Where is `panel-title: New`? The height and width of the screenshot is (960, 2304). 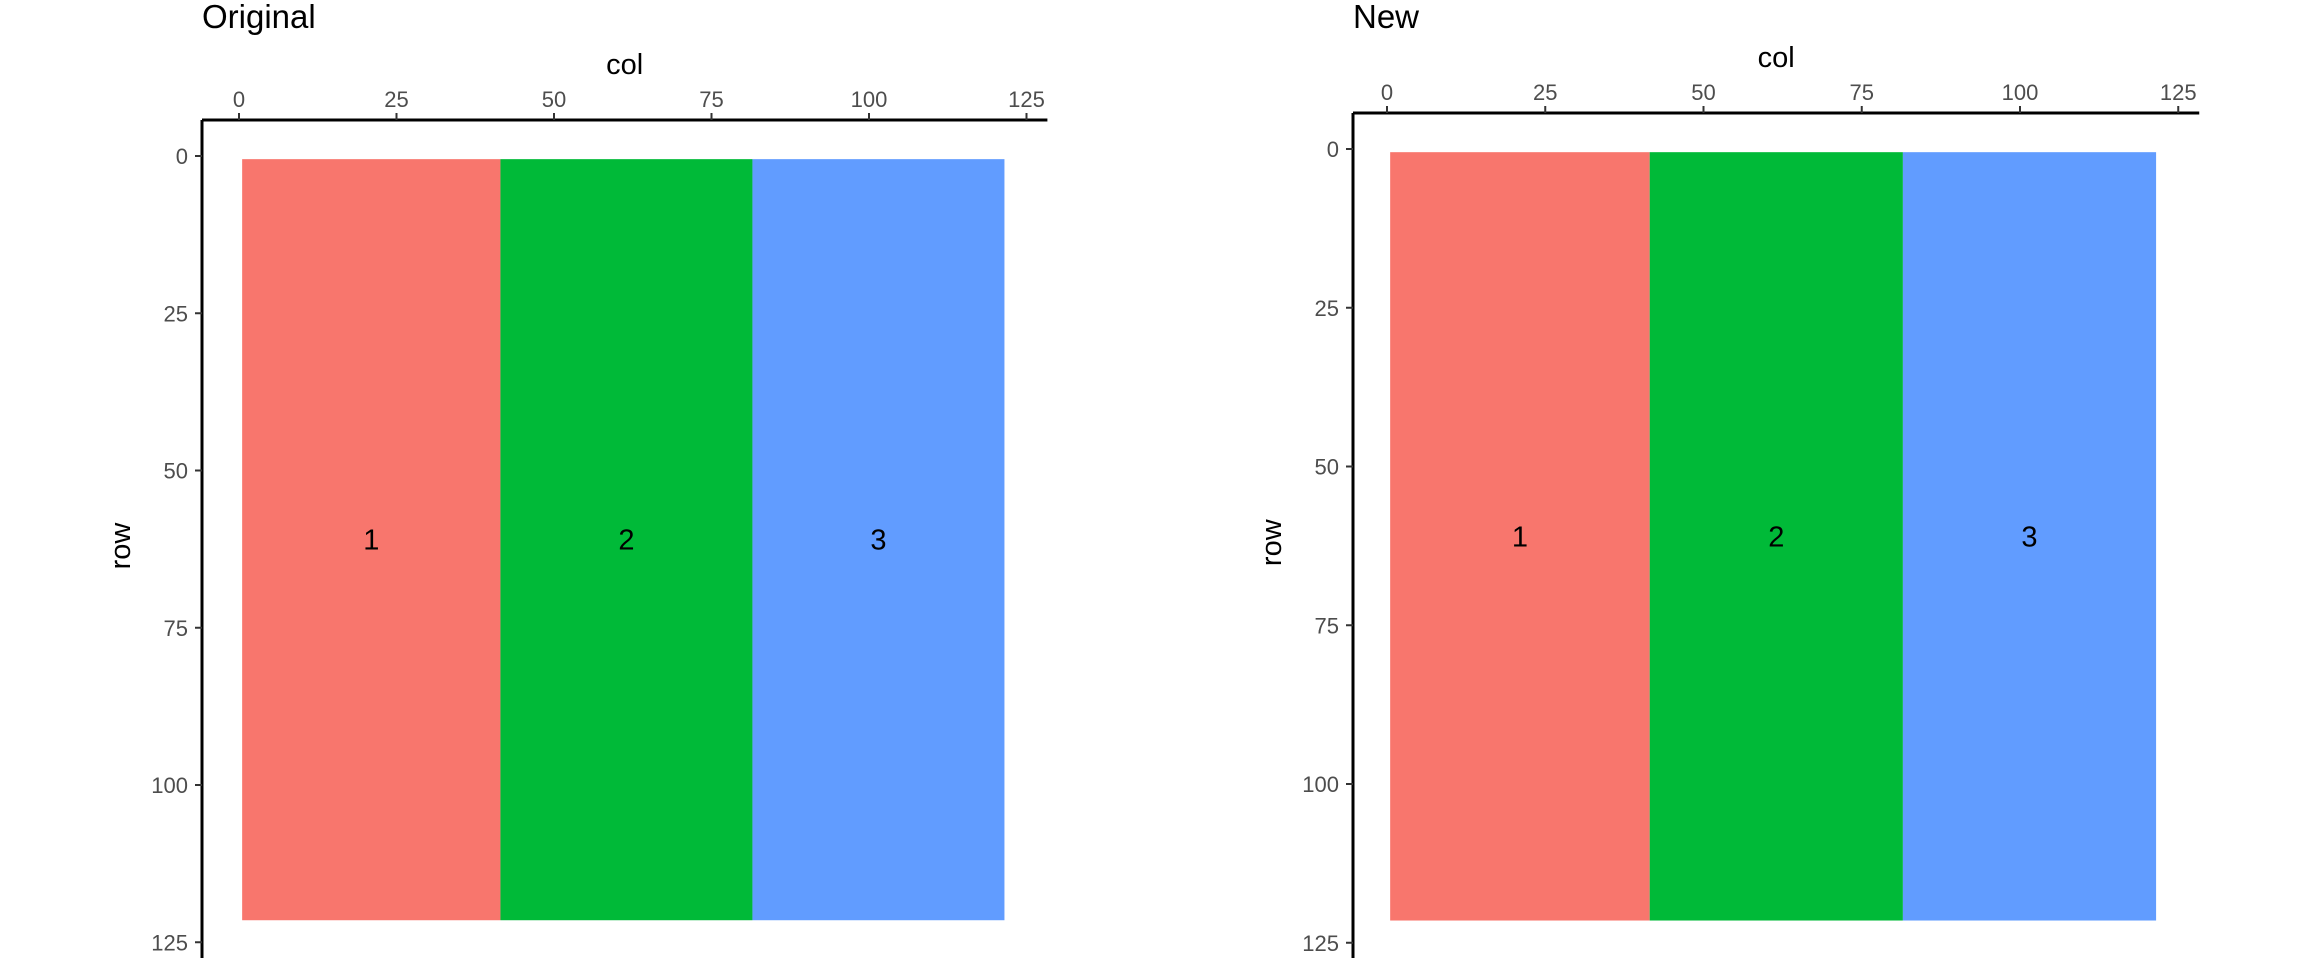
panel-title: New is located at coordinates (1386, 17).